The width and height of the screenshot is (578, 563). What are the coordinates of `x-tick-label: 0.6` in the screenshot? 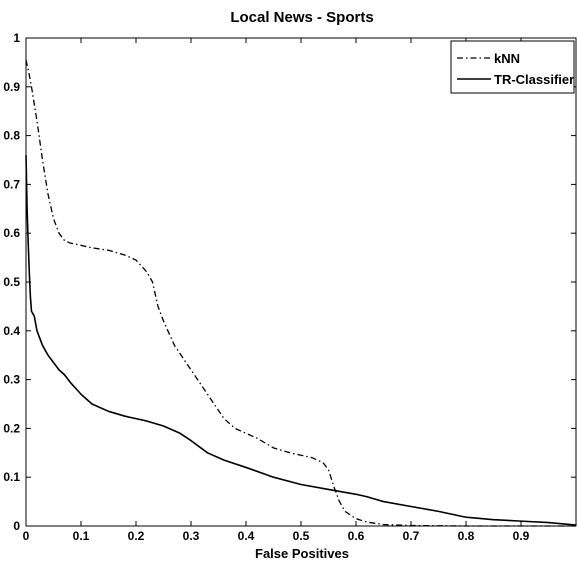 It's located at (356, 536).